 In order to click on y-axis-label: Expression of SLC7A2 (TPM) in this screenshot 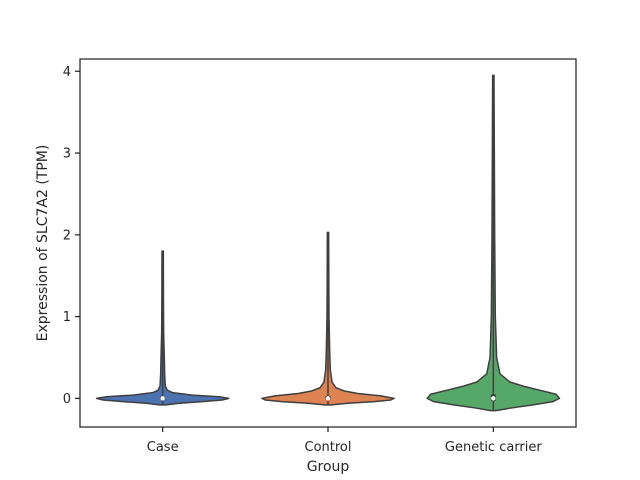, I will do `click(43, 243)`.